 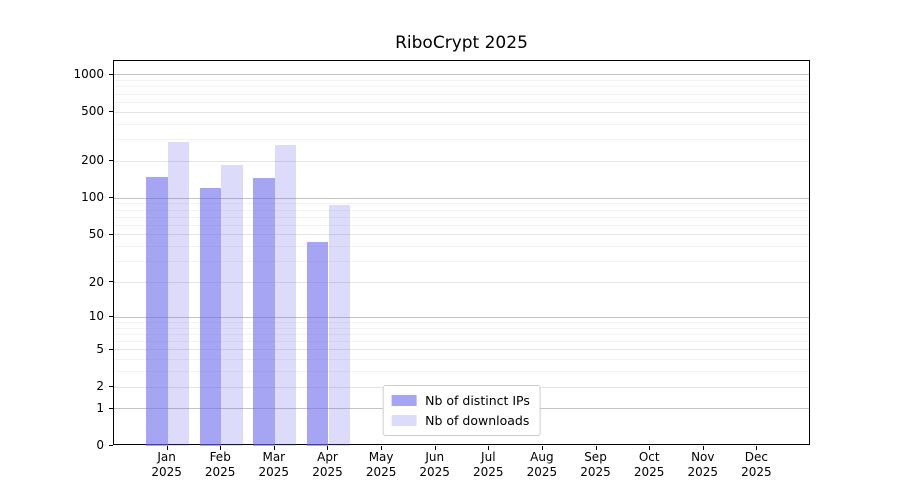 What do you see at coordinates (649, 464) in the screenshot?
I see `x-tick-label: Oct 2025` at bounding box center [649, 464].